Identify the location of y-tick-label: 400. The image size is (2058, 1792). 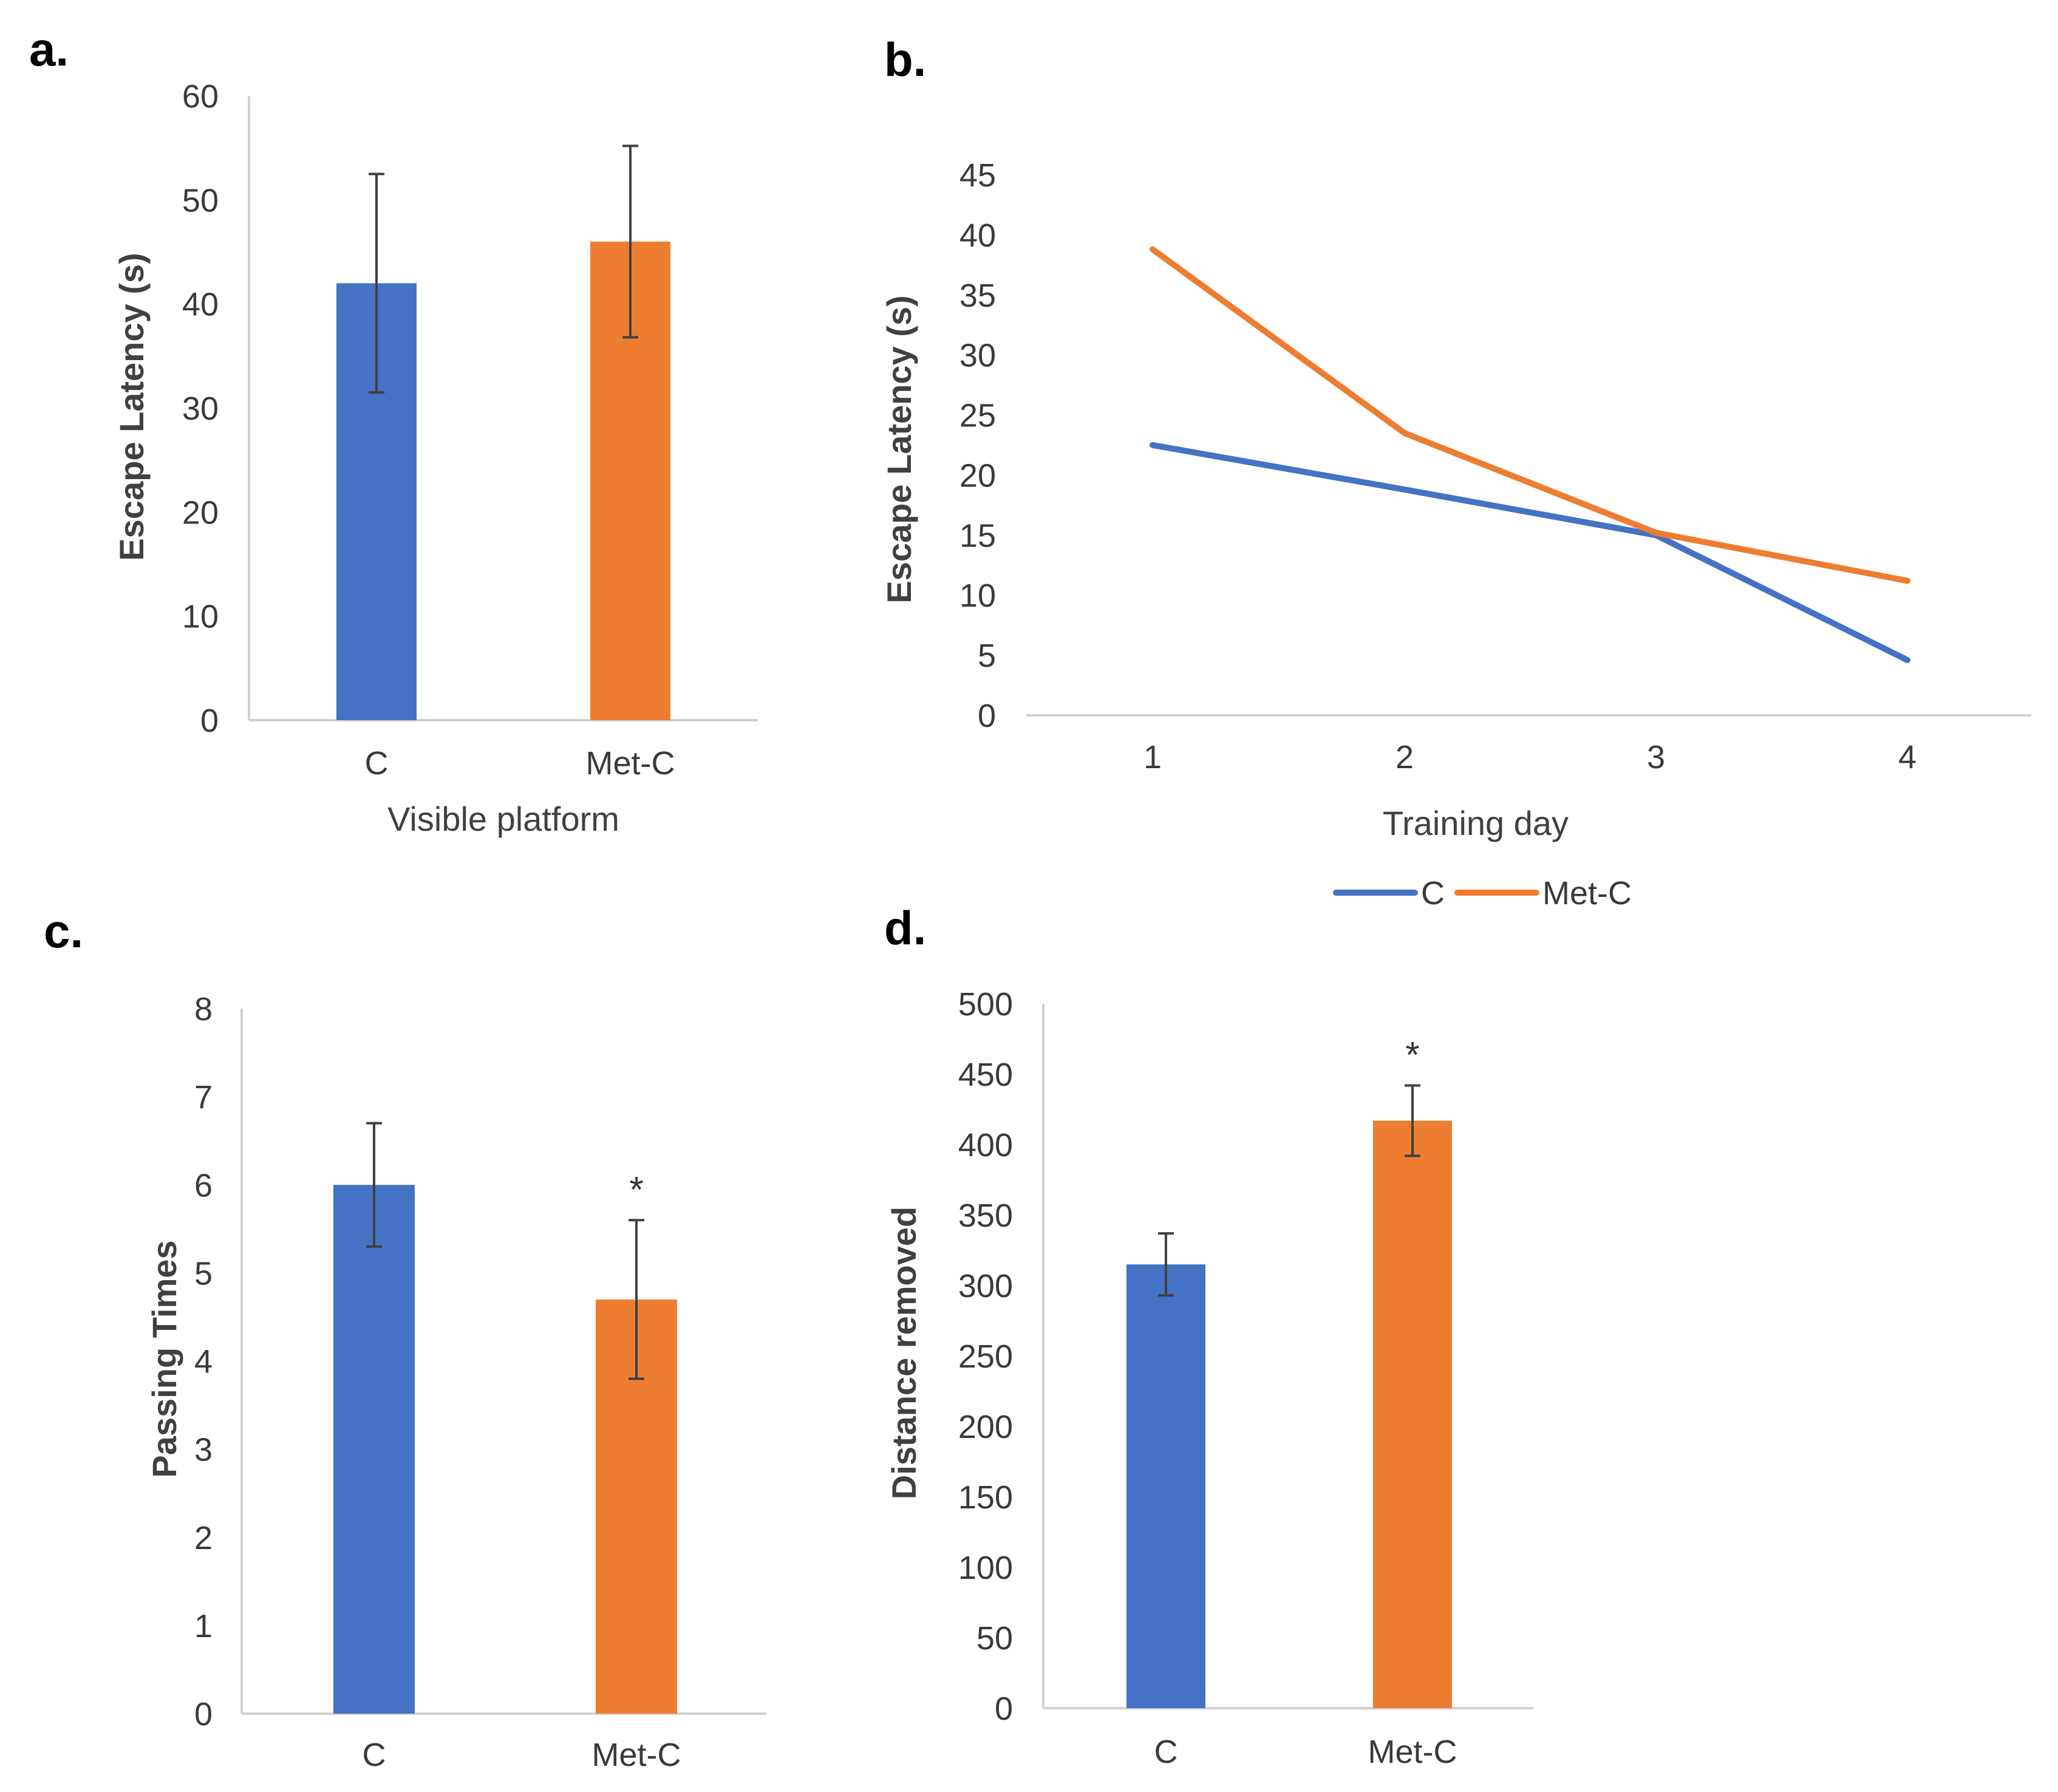
(986, 1145).